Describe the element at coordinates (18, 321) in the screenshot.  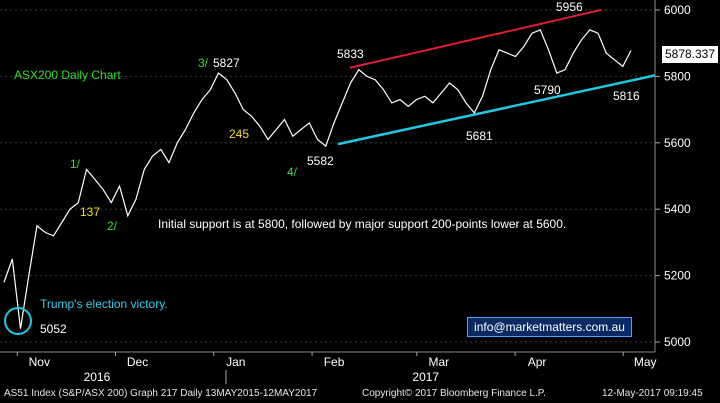
I see `election-circle` at that location.